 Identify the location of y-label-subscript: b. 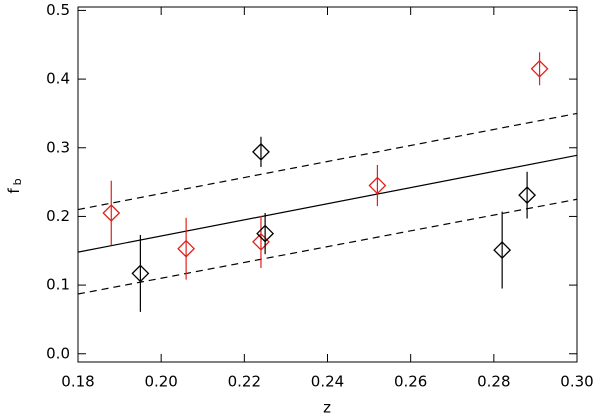
(17, 181).